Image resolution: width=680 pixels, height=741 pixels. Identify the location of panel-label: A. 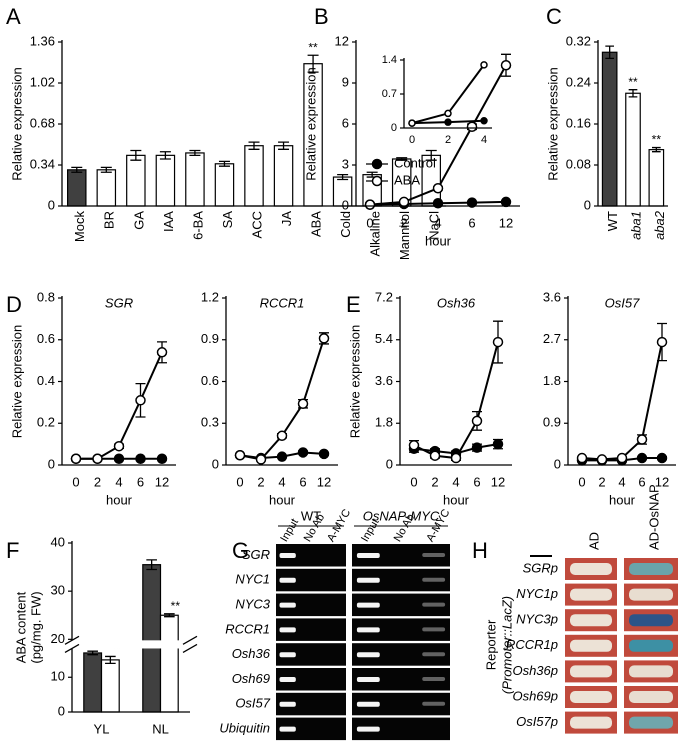
(13, 16).